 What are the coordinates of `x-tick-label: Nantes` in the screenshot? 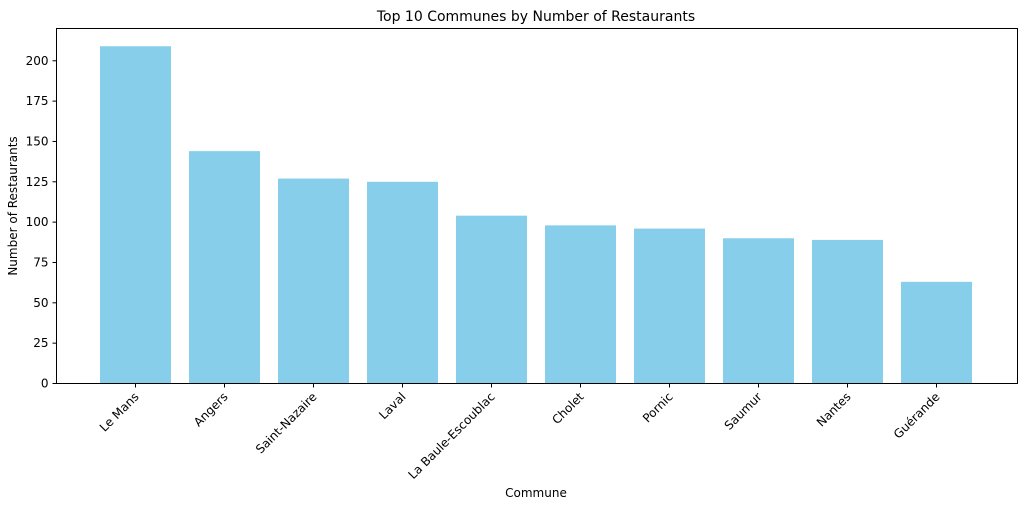 It's located at (834, 410).